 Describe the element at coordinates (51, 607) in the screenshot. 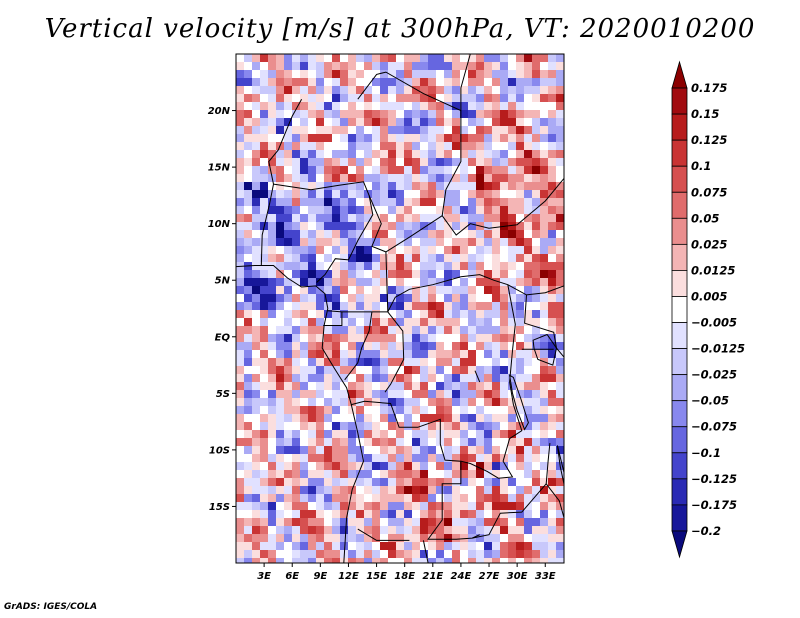

I see `grads-credit: GrADS: IGES/COLA` at that location.